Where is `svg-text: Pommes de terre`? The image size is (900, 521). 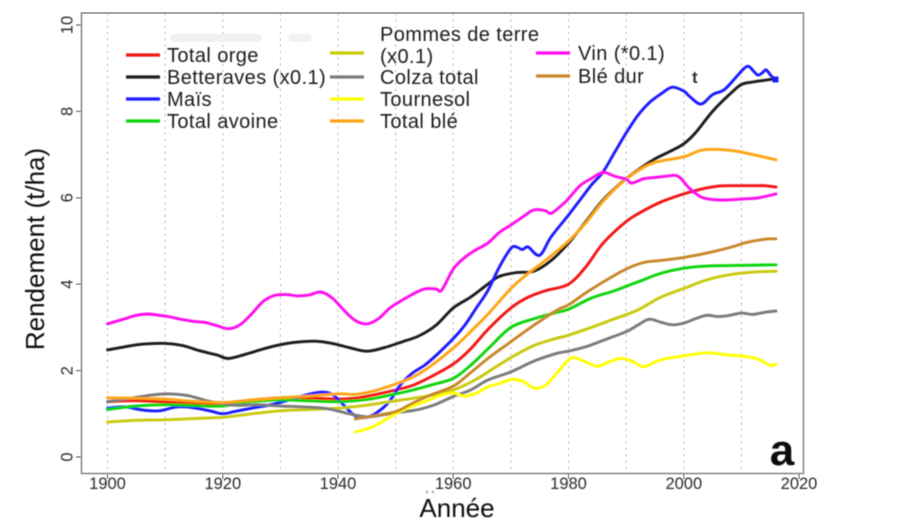
svg-text: Pommes de terre is located at coordinates (459, 35).